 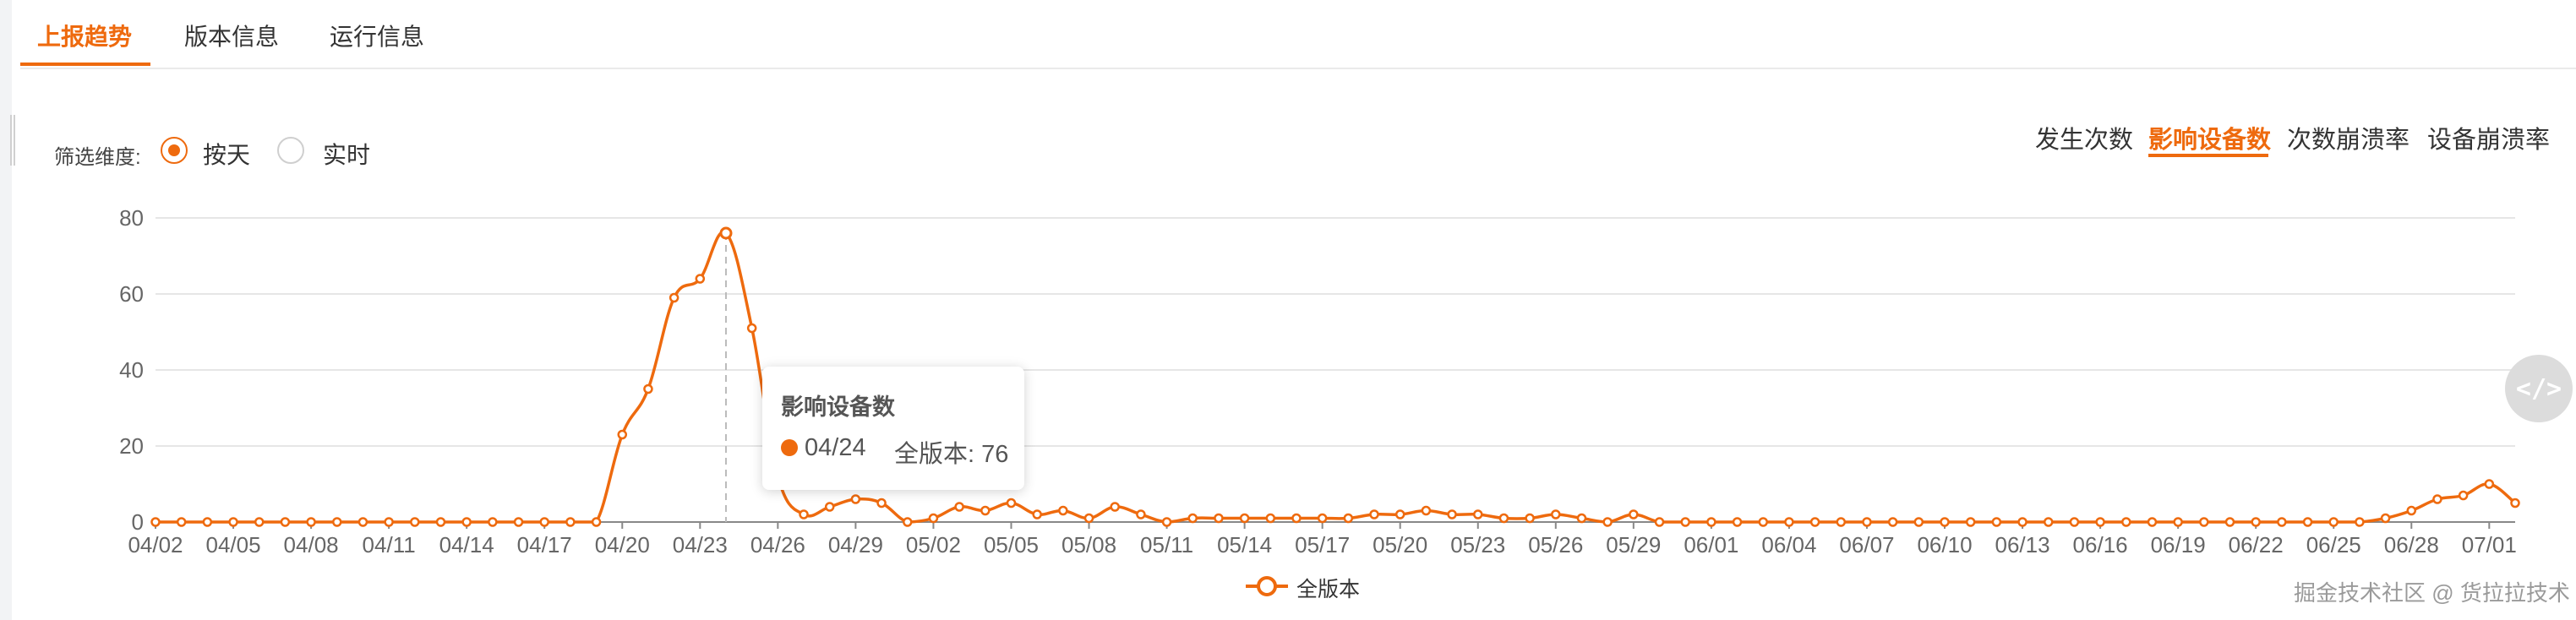 What do you see at coordinates (2489, 140) in the screenshot?
I see `metric-crash-rate-by-device: 设备崩溃率` at bounding box center [2489, 140].